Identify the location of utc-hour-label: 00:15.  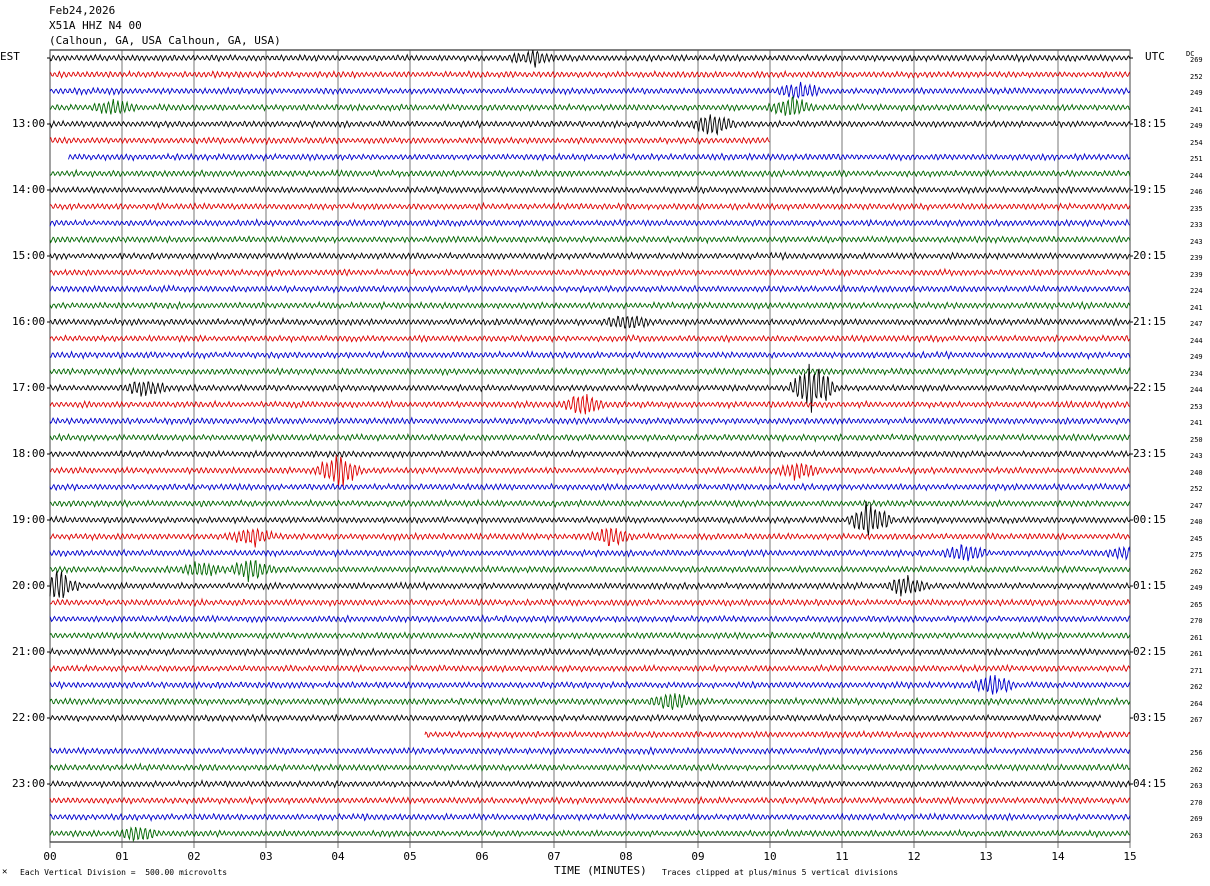
(1150, 519).